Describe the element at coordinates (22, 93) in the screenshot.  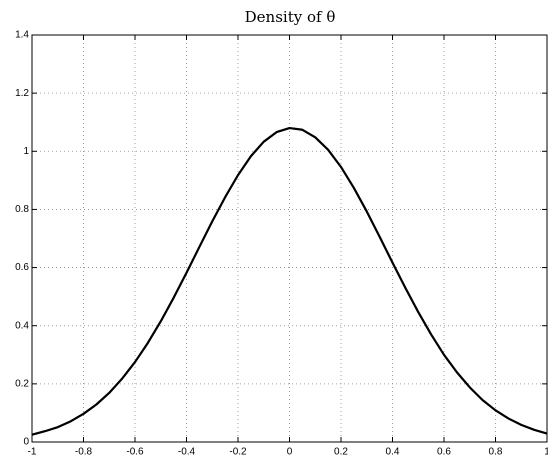
I see `y-tick-label: 1.2` at that location.